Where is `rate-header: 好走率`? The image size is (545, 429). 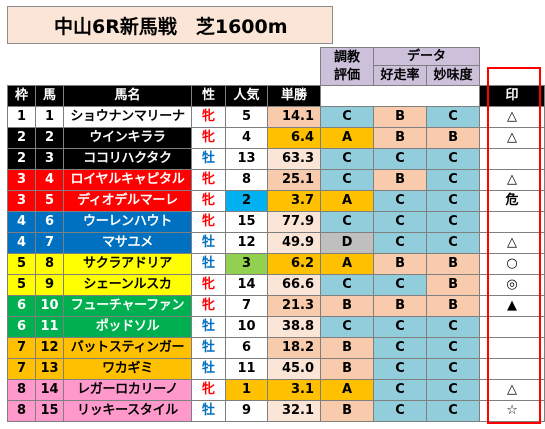 rate-header: 好走率 is located at coordinates (400, 75).